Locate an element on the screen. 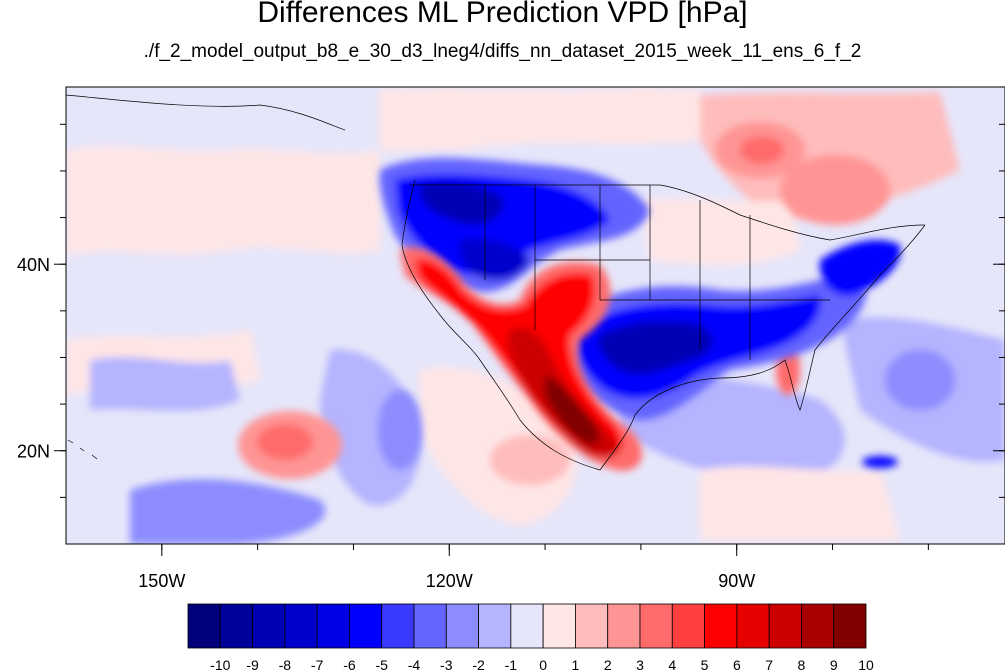 This screenshot has width=1005, height=672. colorbar-label: -3 is located at coordinates (446, 664).